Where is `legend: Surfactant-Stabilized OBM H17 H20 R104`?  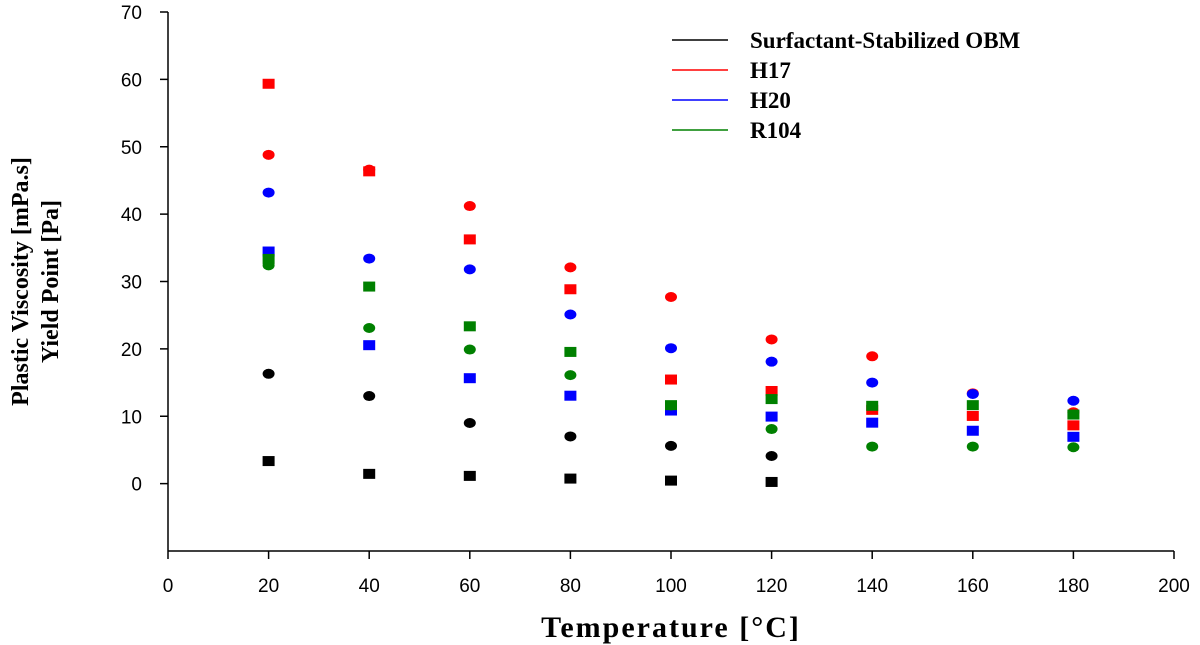
legend: Surfactant-Stabilized OBM H17 H20 R104 is located at coordinates (846, 85).